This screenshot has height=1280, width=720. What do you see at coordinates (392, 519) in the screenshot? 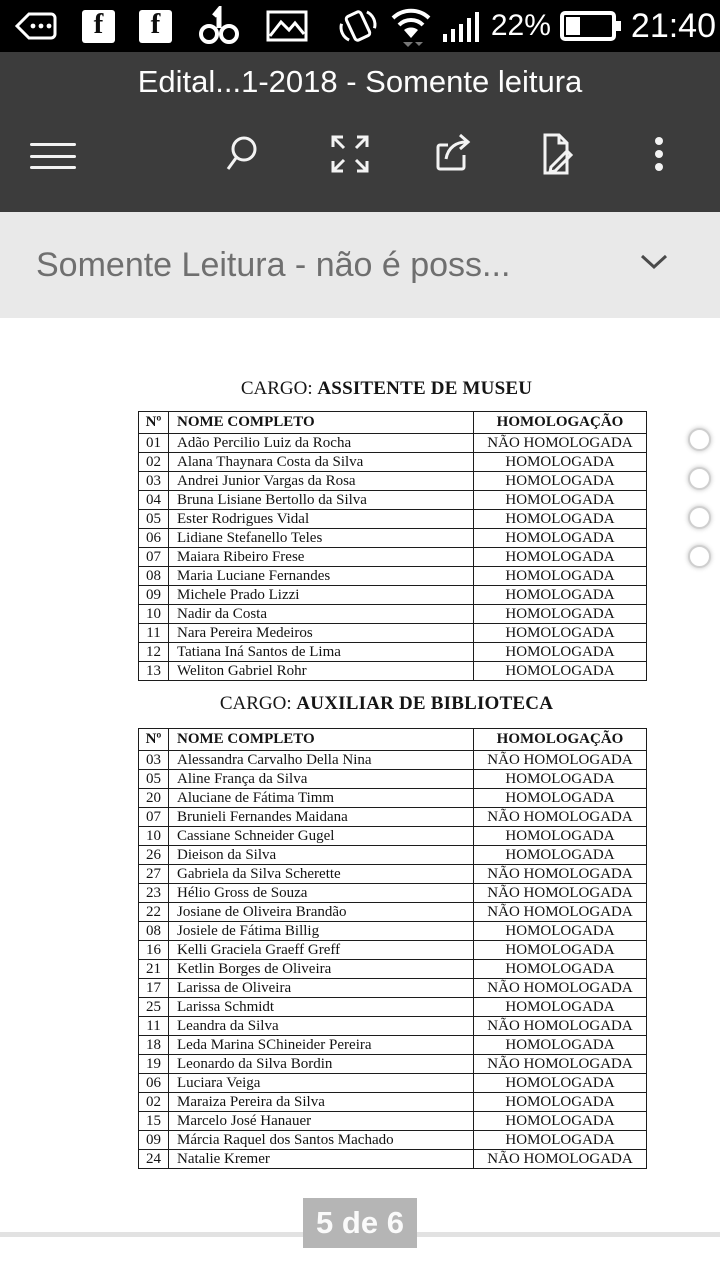
I see `table-row: 05 Ester Rodrigues Vidal HOMOLOGADA` at bounding box center [392, 519].